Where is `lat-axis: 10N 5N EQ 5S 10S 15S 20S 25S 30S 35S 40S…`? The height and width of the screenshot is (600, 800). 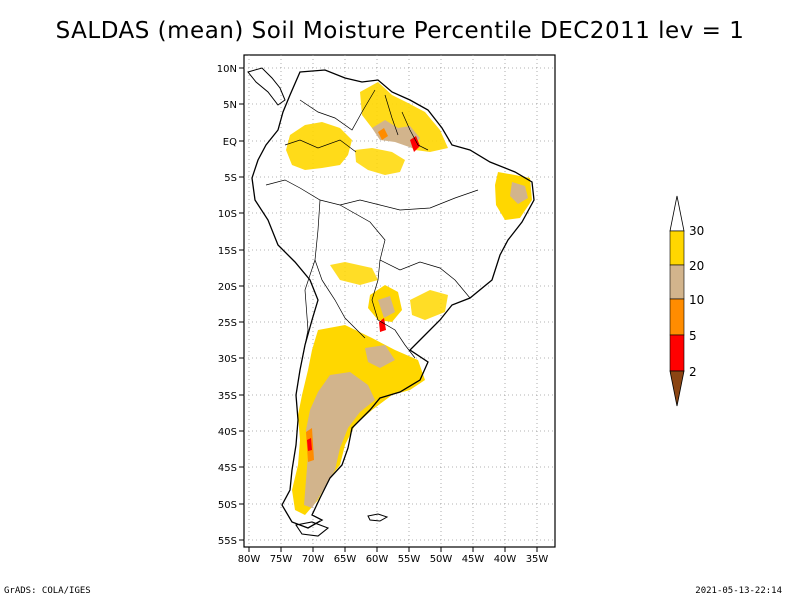 lat-axis: 10N 5N EQ 5S 10S 15S 20S 25S 30S 35S 40S… is located at coordinates (230, 305).